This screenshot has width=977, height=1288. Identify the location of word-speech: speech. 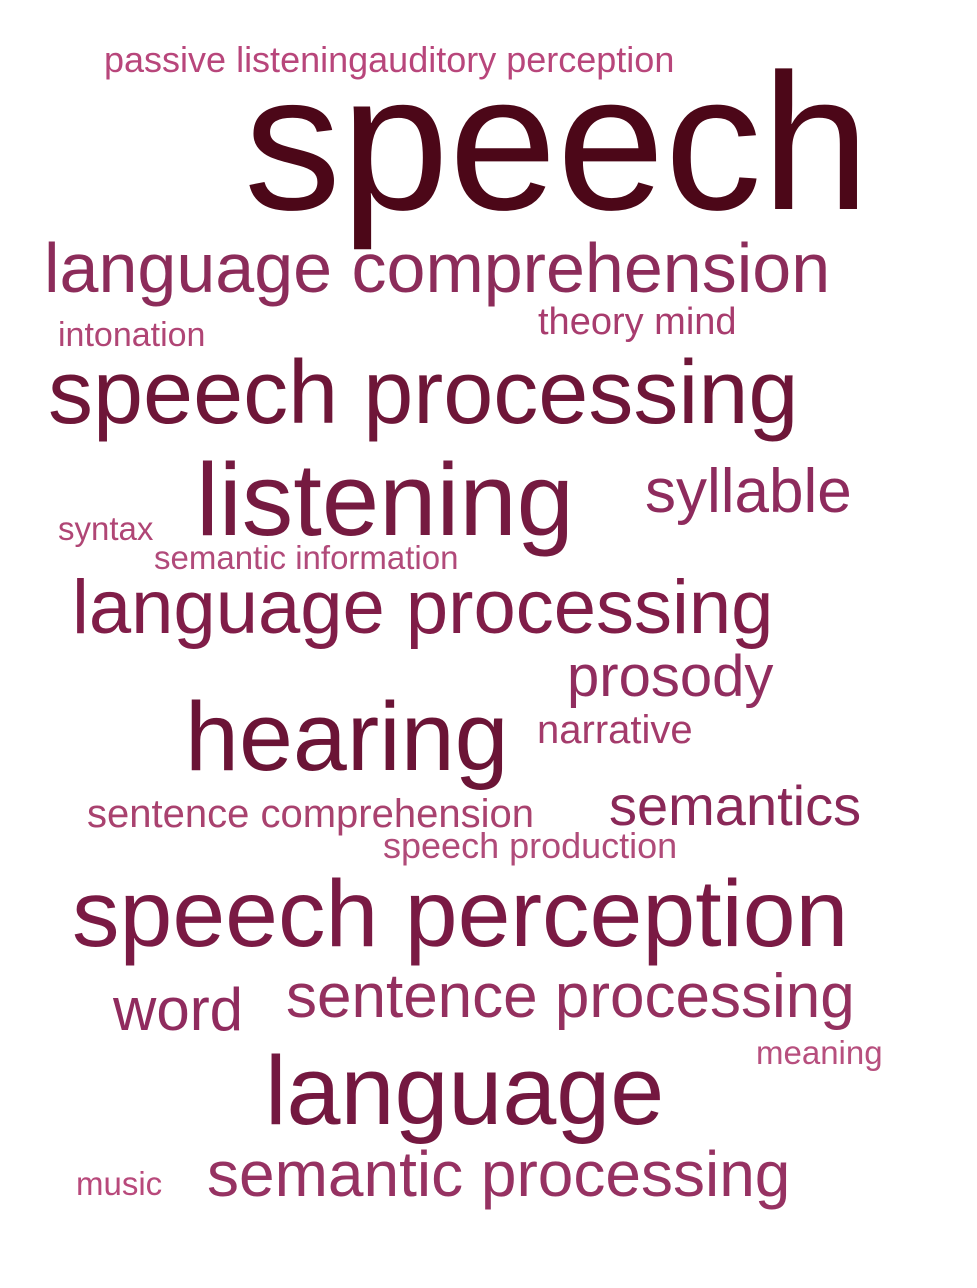
(557, 142).